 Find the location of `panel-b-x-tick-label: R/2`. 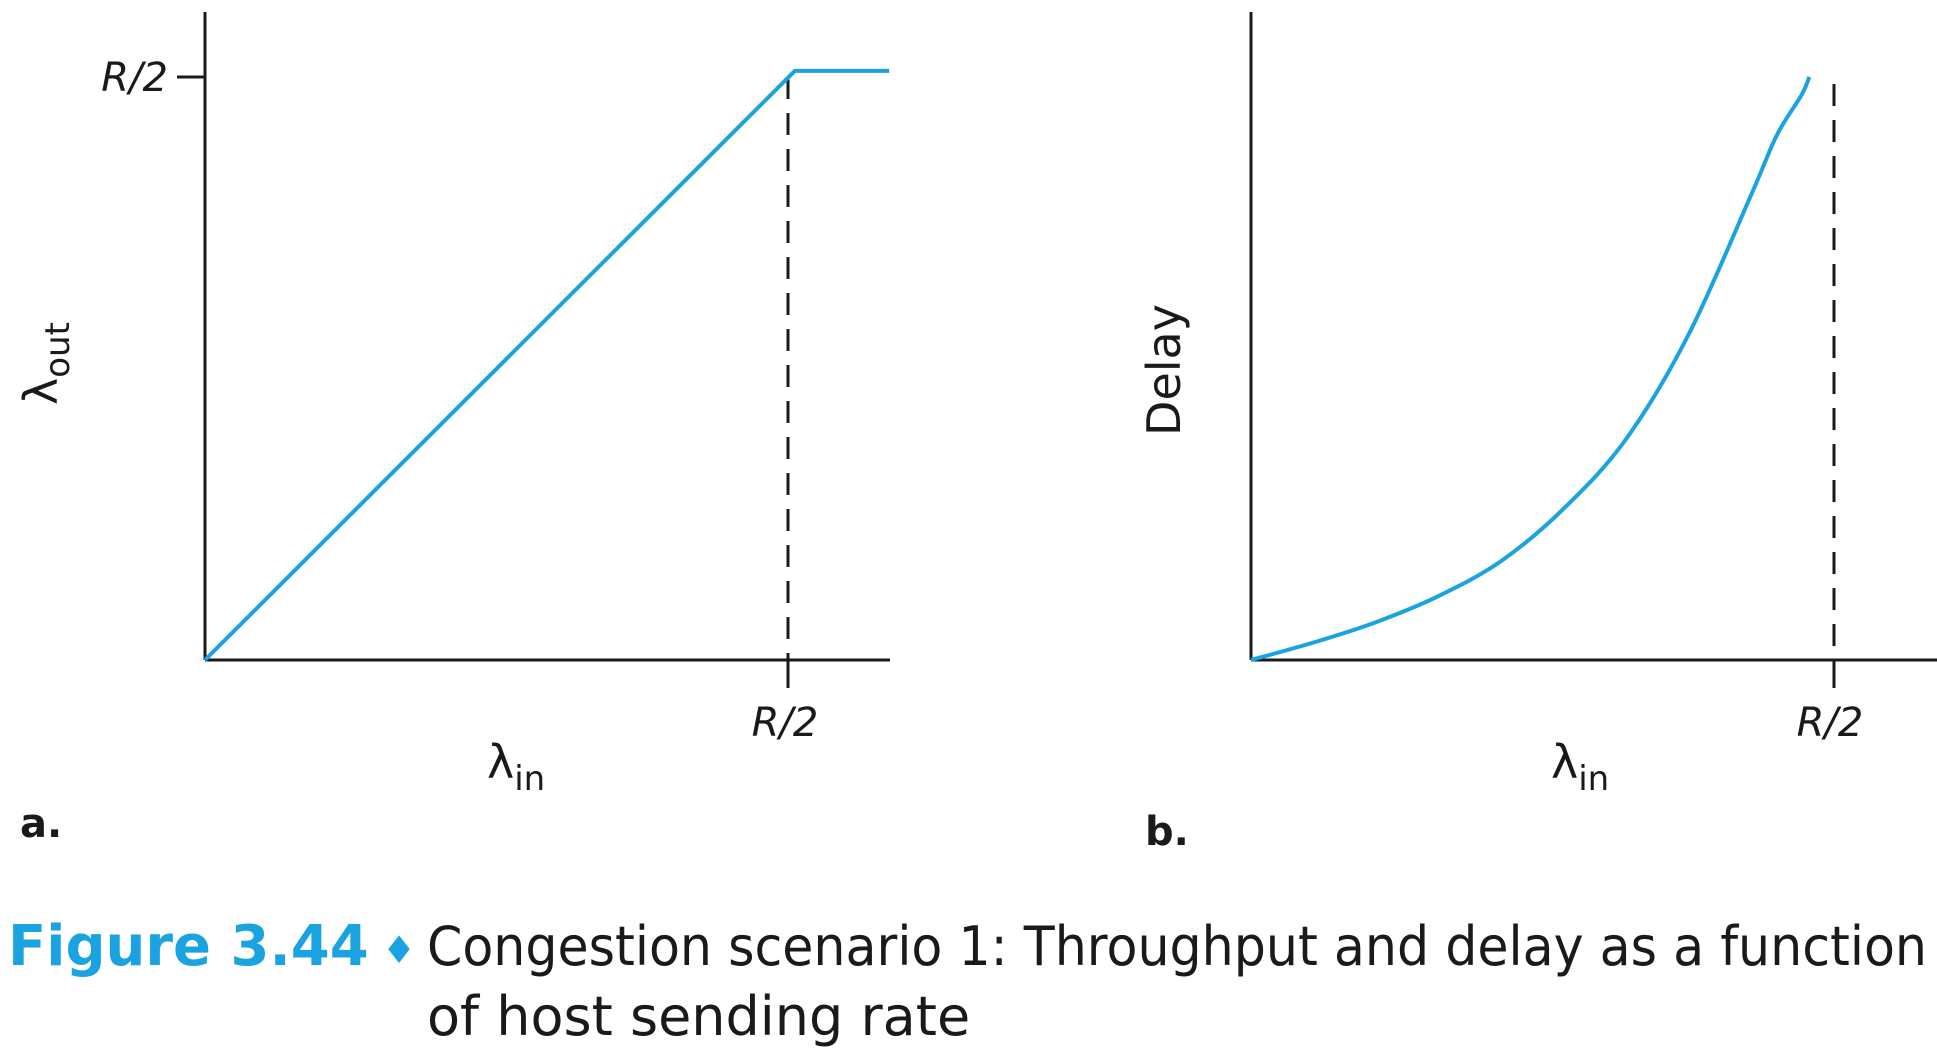

panel-b-x-tick-label: R/2 is located at coordinates (1830, 723).